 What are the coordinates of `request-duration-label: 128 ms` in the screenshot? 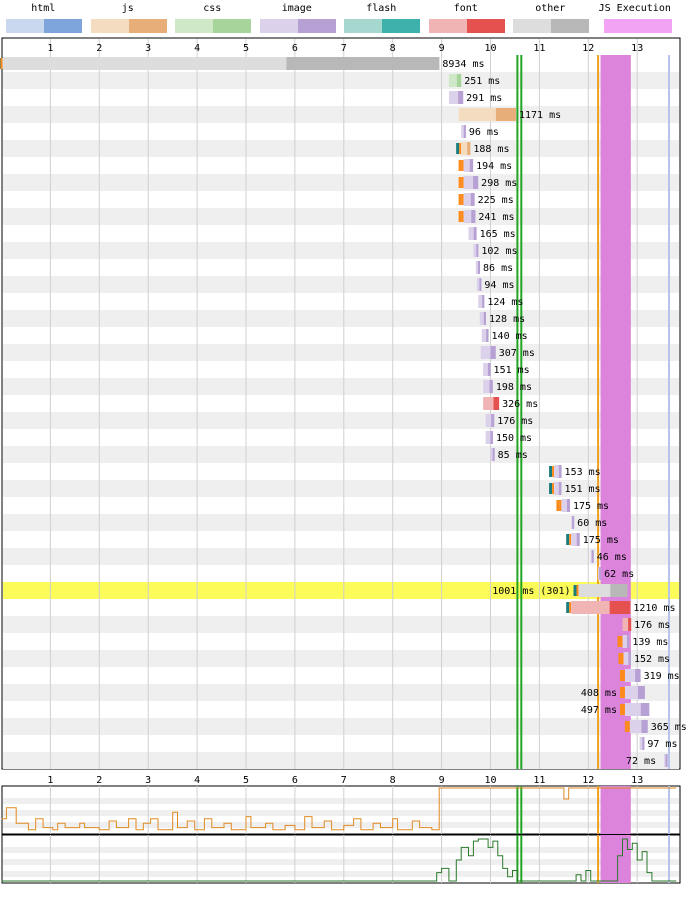 It's located at (507, 319).